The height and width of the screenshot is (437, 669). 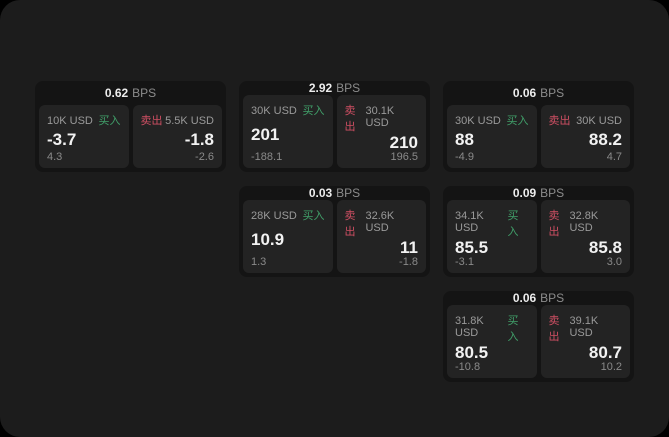 I want to click on sell-panel-header: 卖出 32.6K USD, so click(x=382, y=223).